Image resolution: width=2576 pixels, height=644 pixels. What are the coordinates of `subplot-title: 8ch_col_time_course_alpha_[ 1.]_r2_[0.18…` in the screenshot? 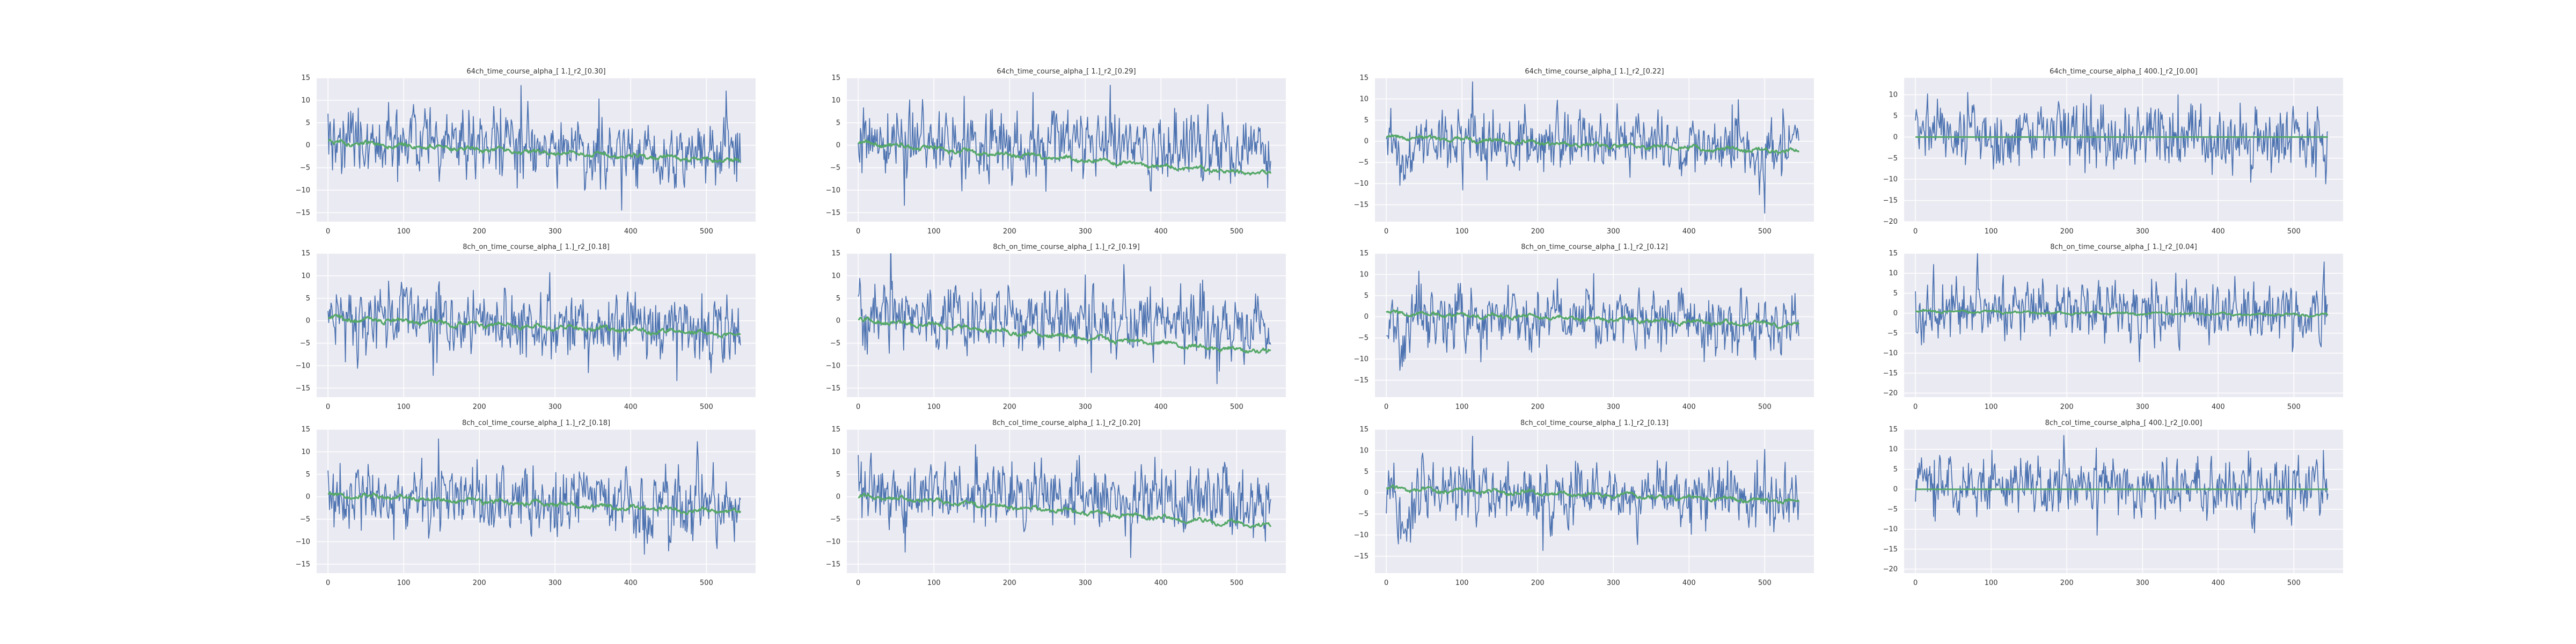 It's located at (536, 423).